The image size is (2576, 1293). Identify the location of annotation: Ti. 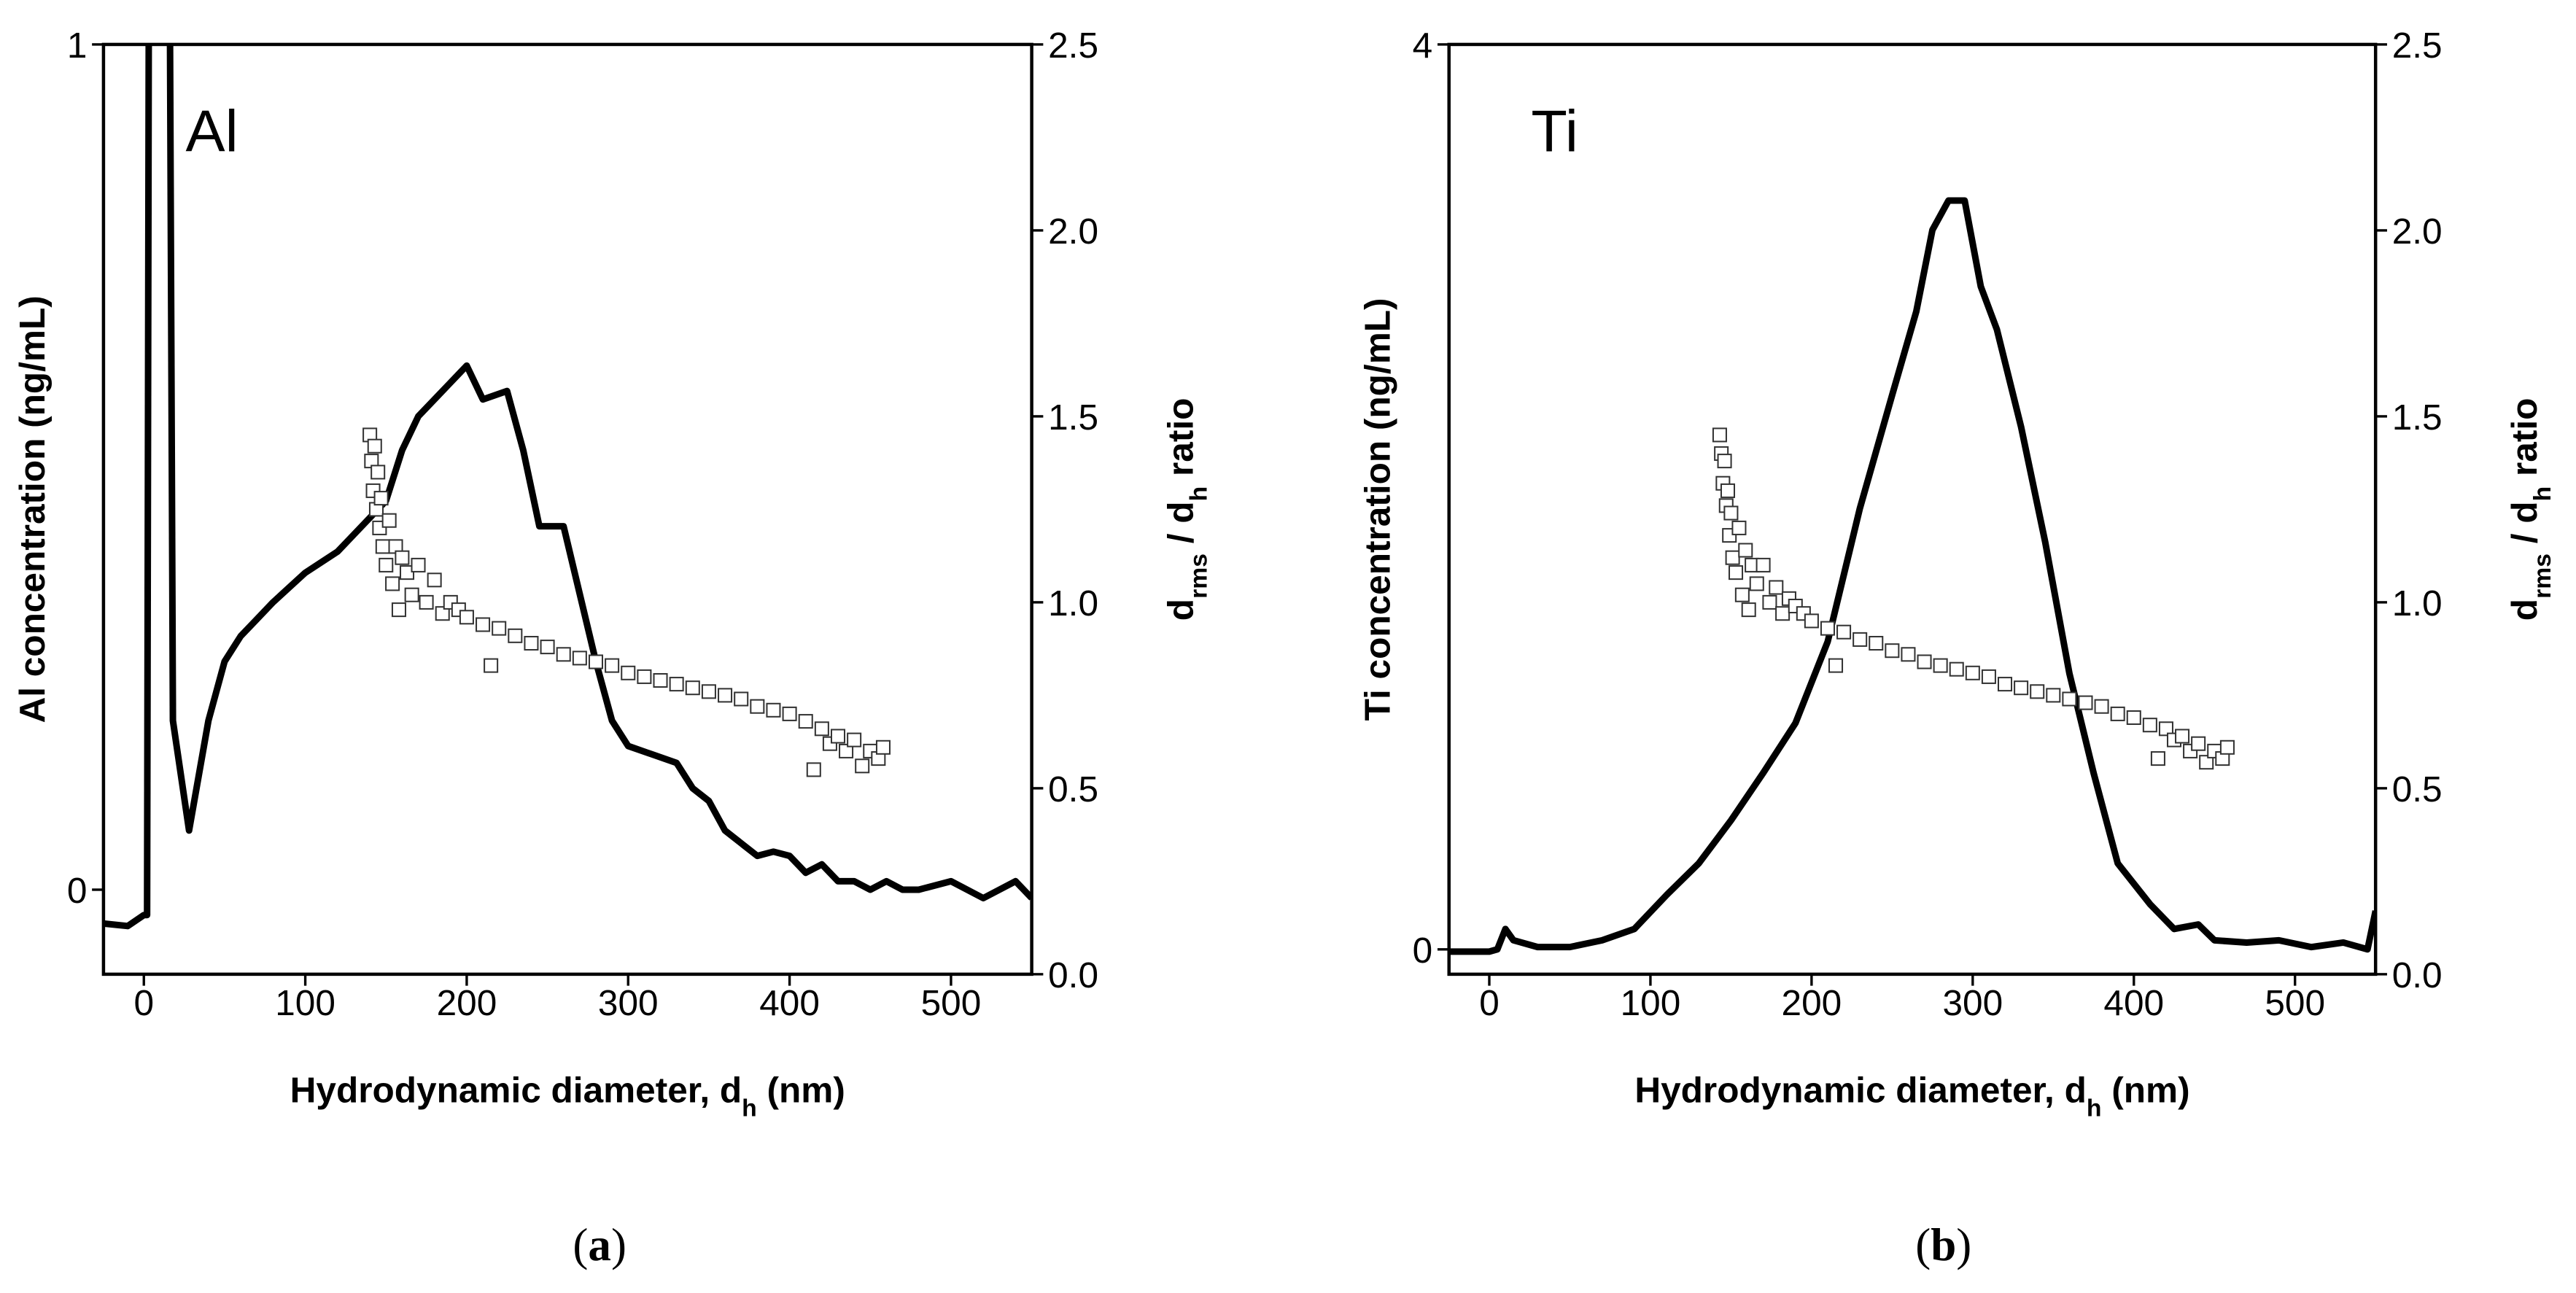
(1554, 131).